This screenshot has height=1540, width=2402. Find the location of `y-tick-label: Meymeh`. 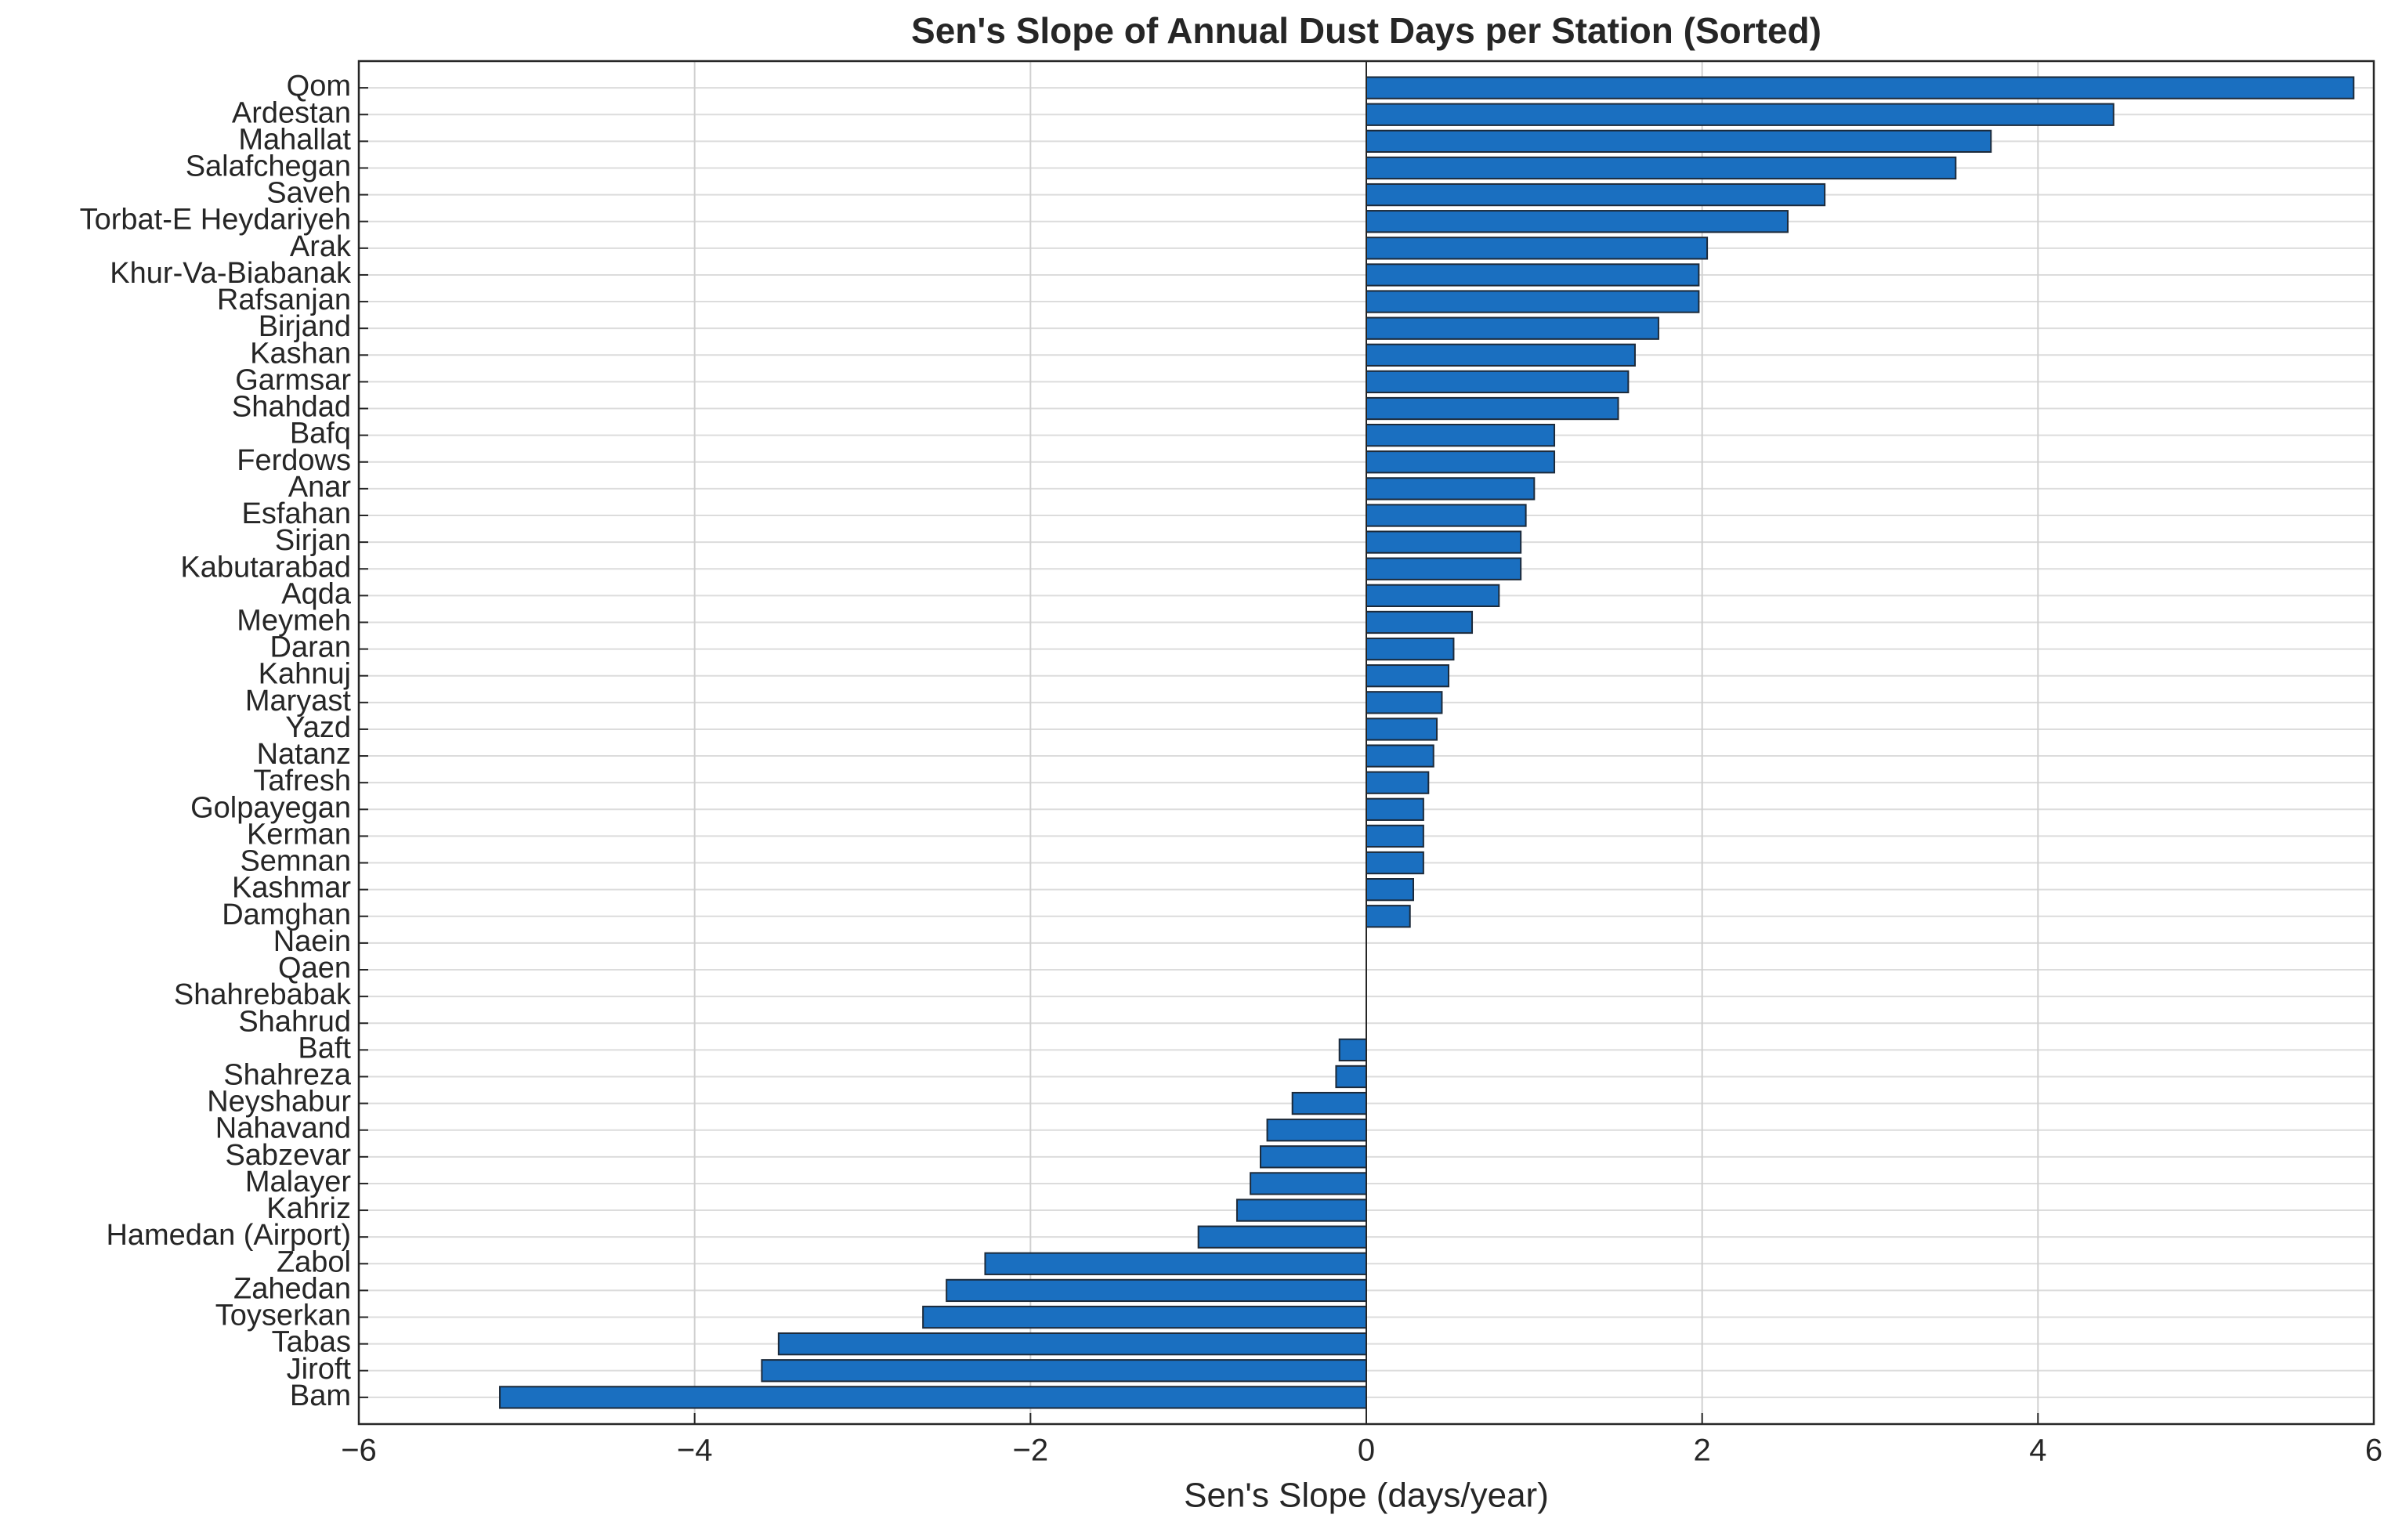

y-tick-label: Meymeh is located at coordinates (294, 621).